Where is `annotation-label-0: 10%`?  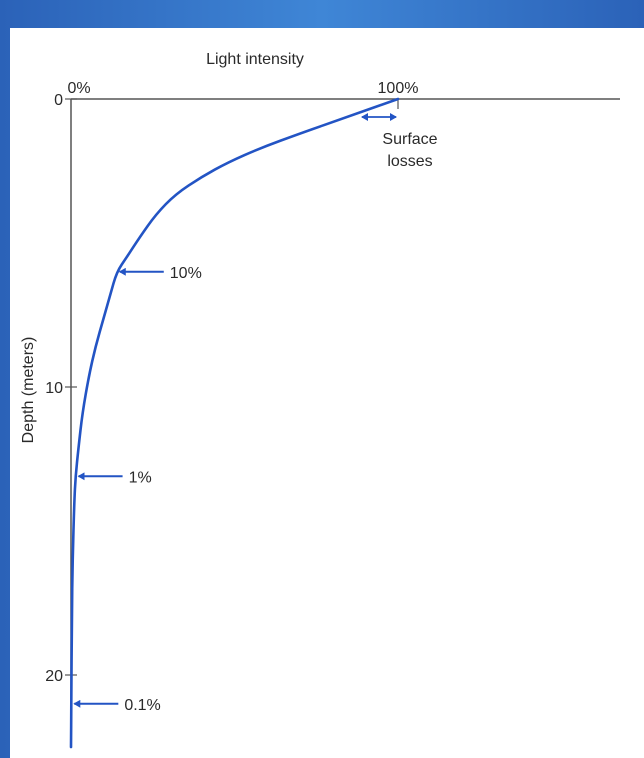
annotation-label-0: 10% is located at coordinates (186, 273).